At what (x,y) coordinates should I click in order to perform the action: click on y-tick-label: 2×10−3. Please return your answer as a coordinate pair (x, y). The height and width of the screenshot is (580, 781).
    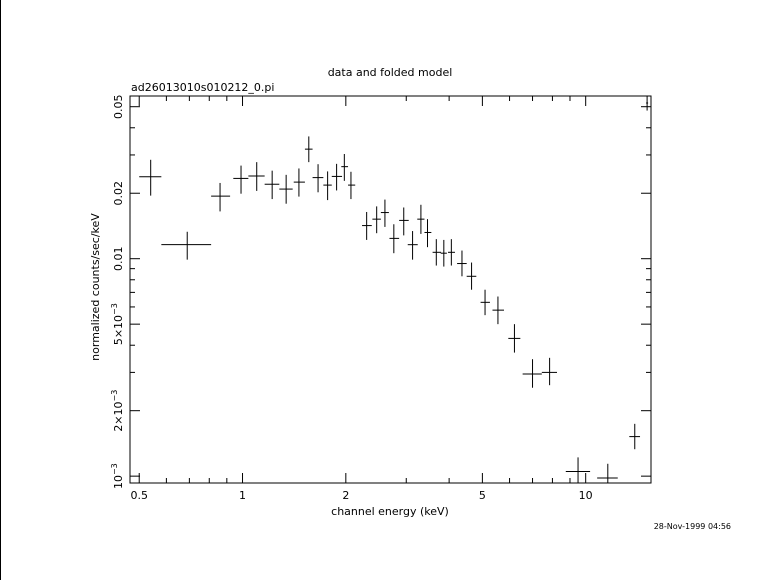
    Looking at the image, I should click on (117, 411).